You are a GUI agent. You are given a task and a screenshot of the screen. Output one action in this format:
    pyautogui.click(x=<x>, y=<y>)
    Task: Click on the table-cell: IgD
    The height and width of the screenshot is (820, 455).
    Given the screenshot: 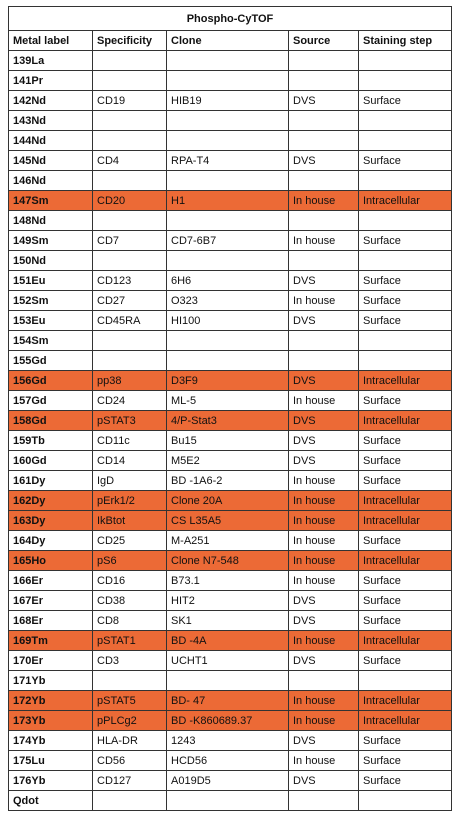 What is the action you would take?
    pyautogui.click(x=129, y=480)
    